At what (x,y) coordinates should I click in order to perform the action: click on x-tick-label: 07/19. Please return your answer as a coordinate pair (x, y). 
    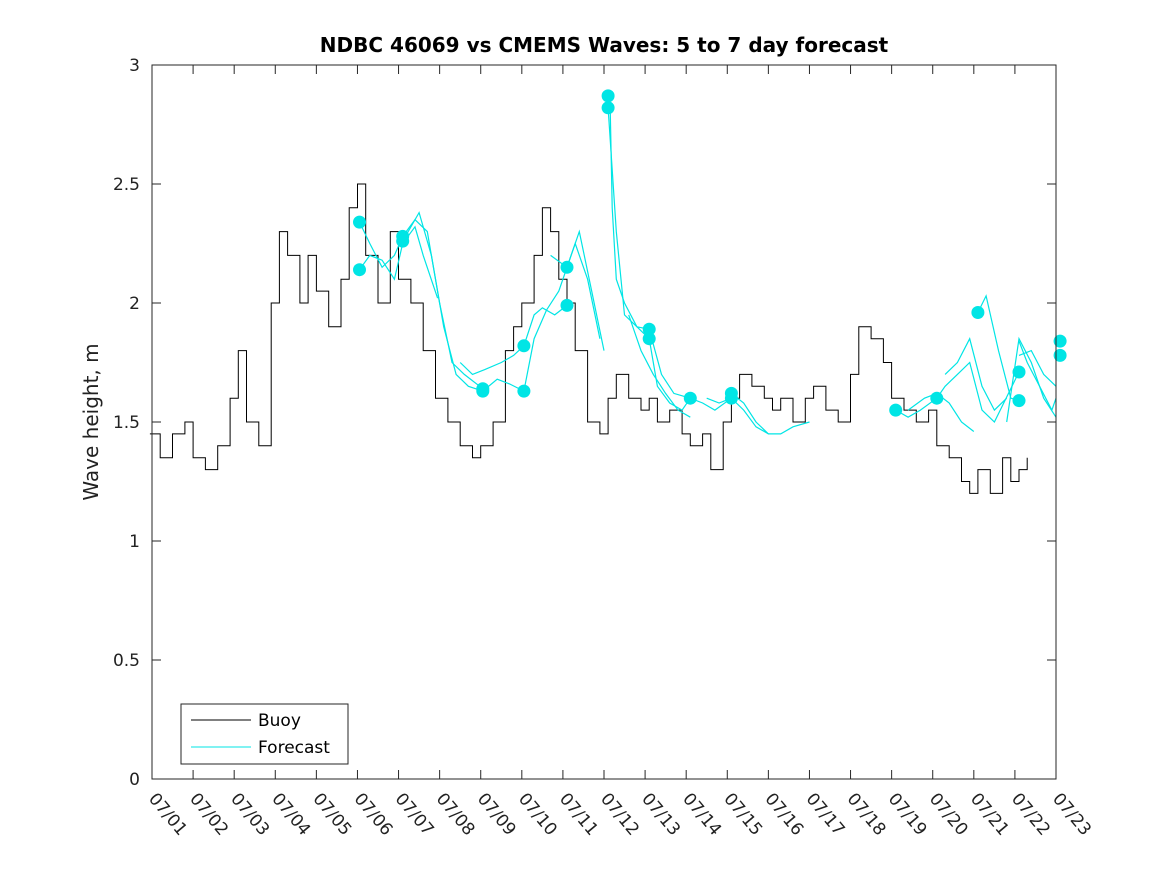
    Looking at the image, I should click on (907, 814).